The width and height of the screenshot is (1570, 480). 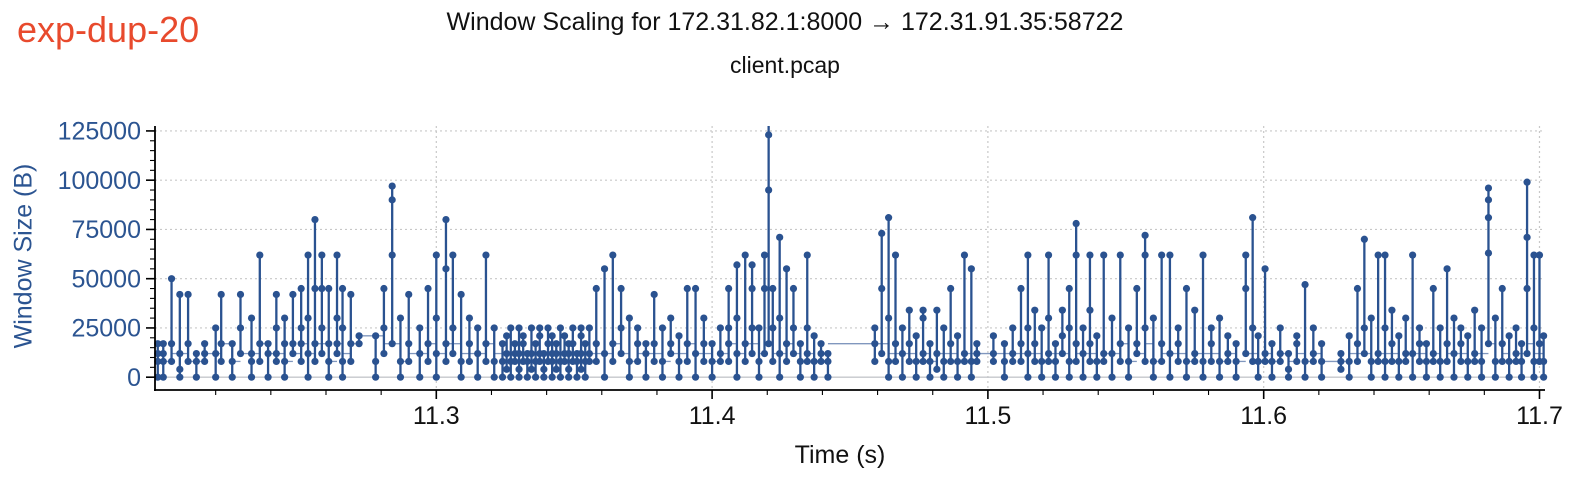 What do you see at coordinates (712, 416) in the screenshot?
I see `x-tick-label: 11.4` at bounding box center [712, 416].